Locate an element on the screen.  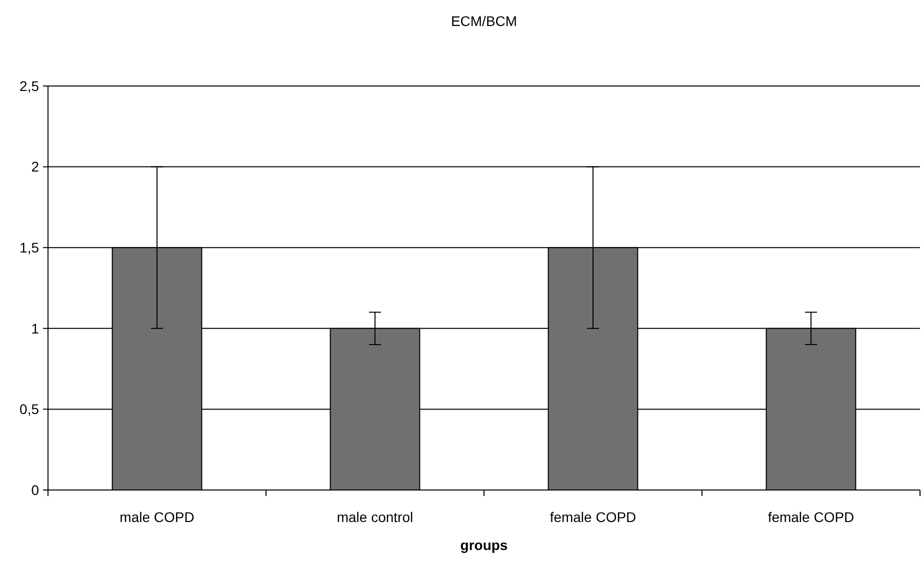
x-tick-label: male control is located at coordinates (375, 517).